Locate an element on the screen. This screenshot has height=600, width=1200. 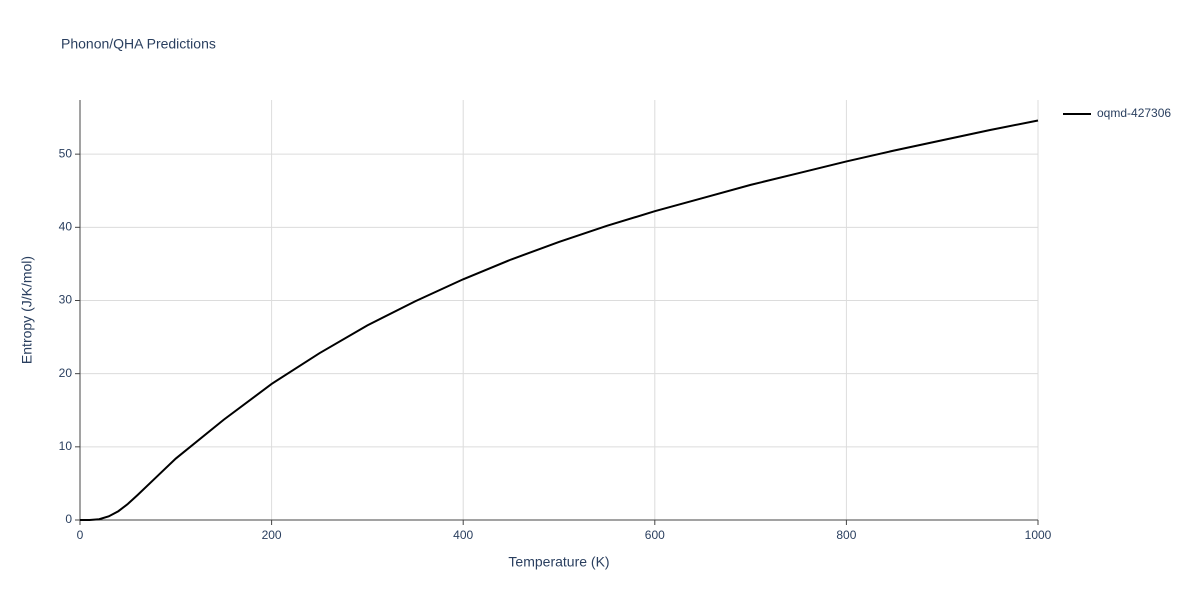
x-tick-label: 0 is located at coordinates (80, 535).